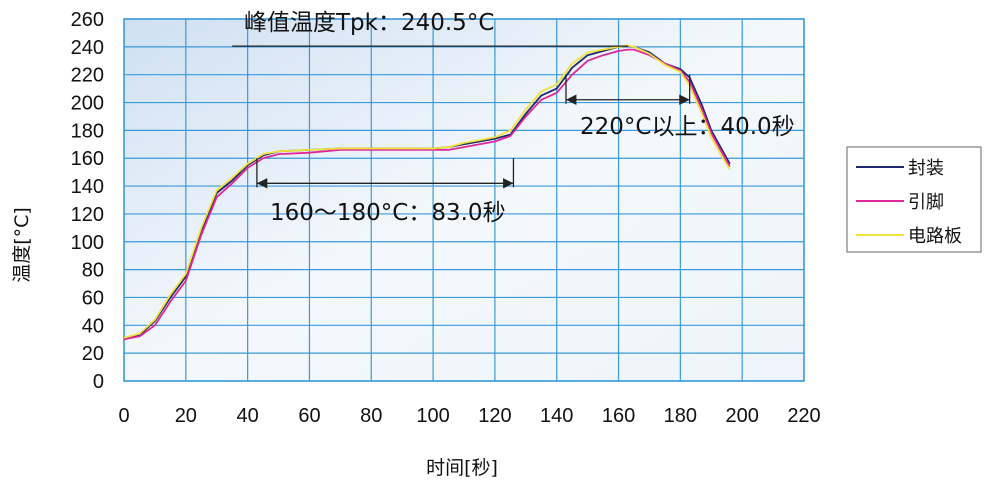 The height and width of the screenshot is (482, 985). I want to click on x-tick-label: 20, so click(186, 416).